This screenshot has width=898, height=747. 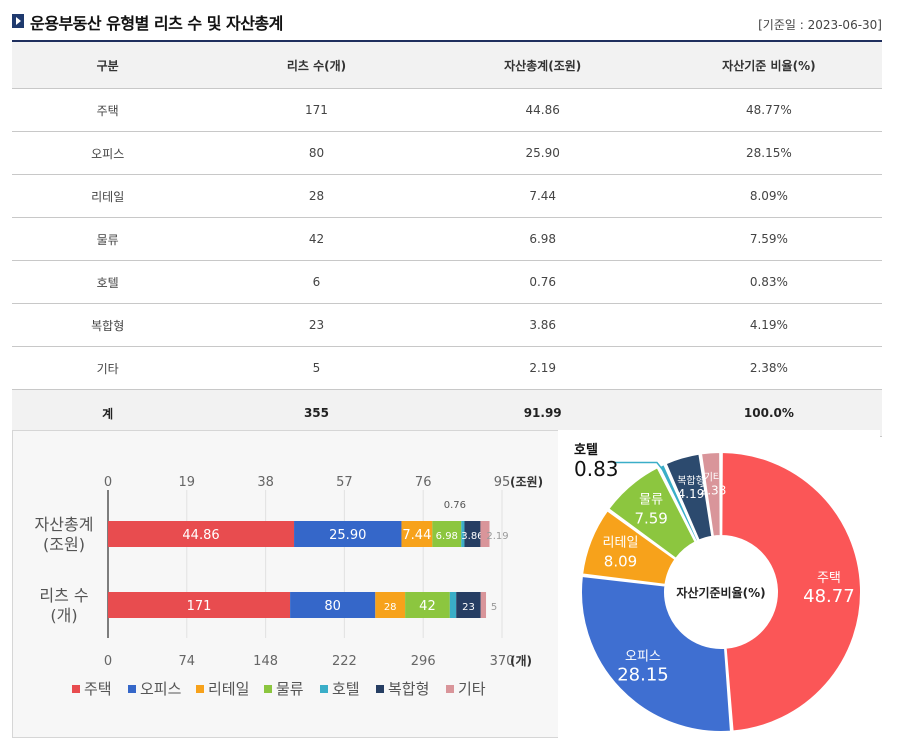 What do you see at coordinates (447, 196) in the screenshot?
I see `table-row: 리테일 28 7.44 8.09%` at bounding box center [447, 196].